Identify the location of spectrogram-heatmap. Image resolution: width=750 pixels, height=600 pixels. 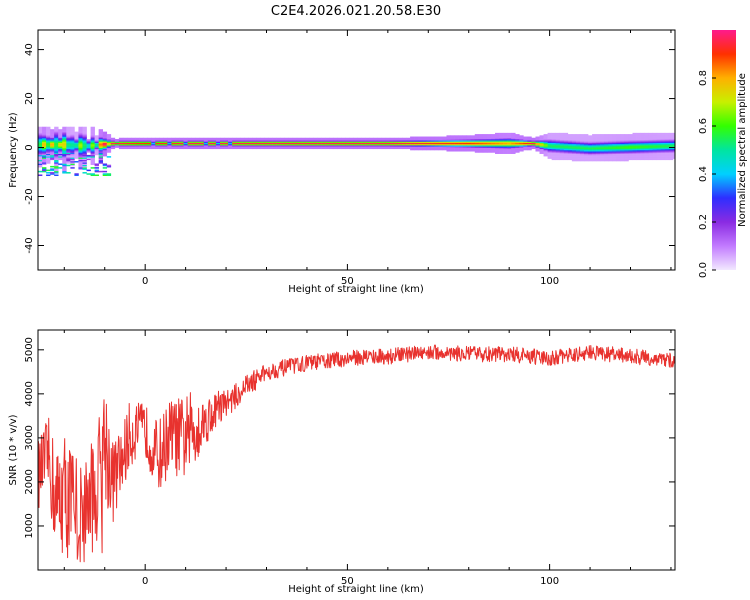
(356, 151).